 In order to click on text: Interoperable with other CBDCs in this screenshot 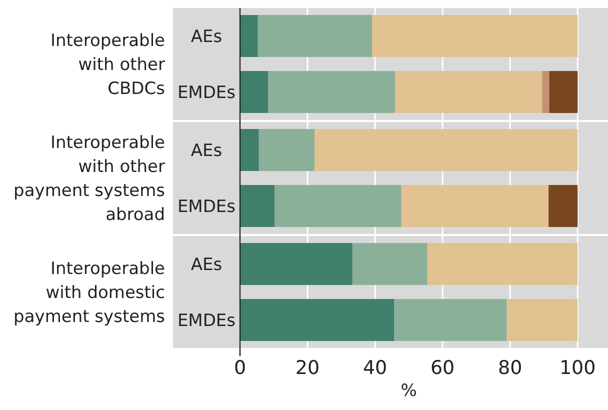, I will do `click(108, 64)`.